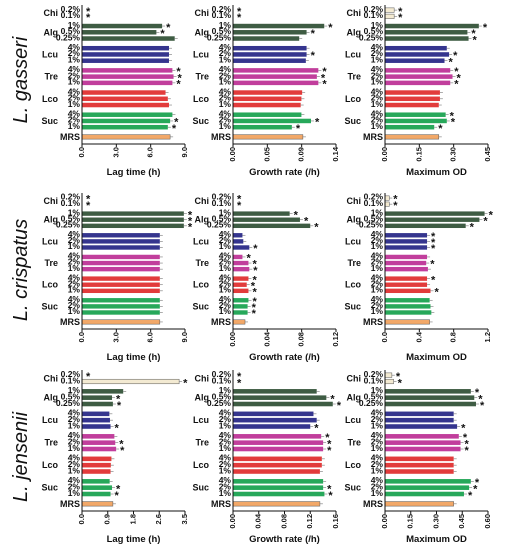 The width and height of the screenshot is (517, 550). Describe the element at coordinates (487, 154) in the screenshot. I see `x-tick-label: 0.45` at that location.